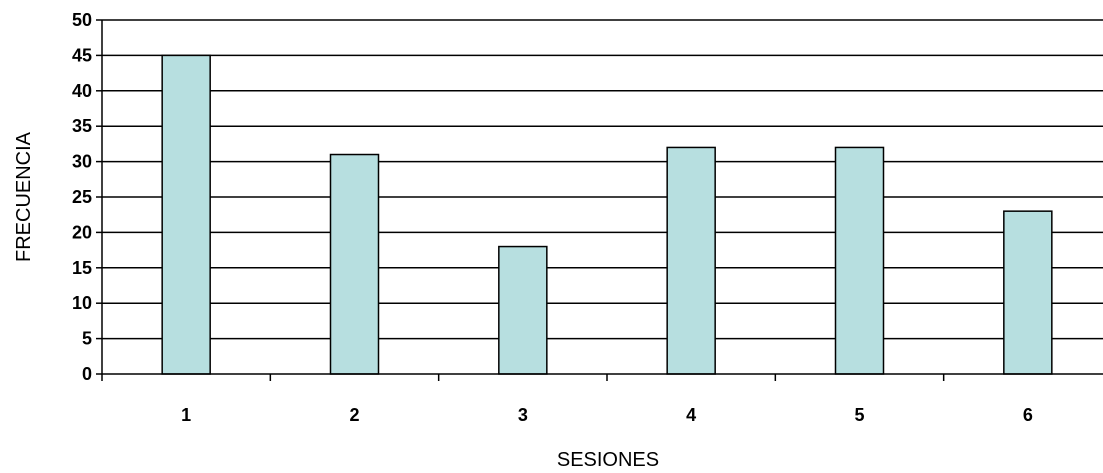 This screenshot has width=1103, height=473. I want to click on x-axis-title: SESIONES, so click(608, 460).